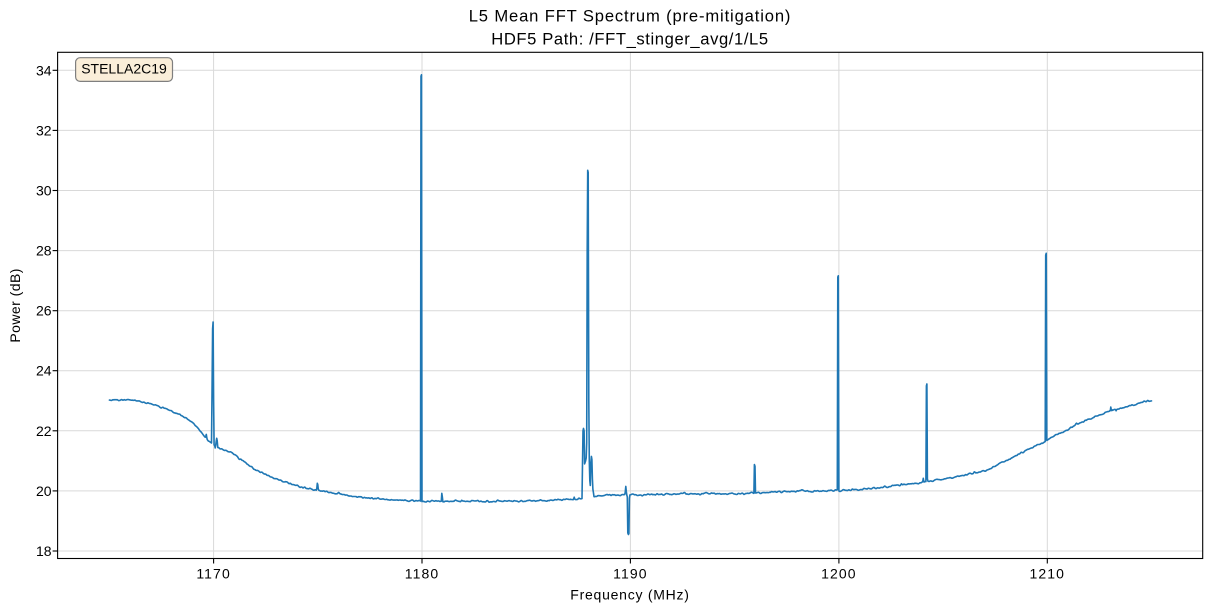  I want to click on svg-text:HDF5 Path: /FFT_stinger_avg/1/: HDF5 Path: /FFT_stinger_avg/1/L5, so click(629, 38).